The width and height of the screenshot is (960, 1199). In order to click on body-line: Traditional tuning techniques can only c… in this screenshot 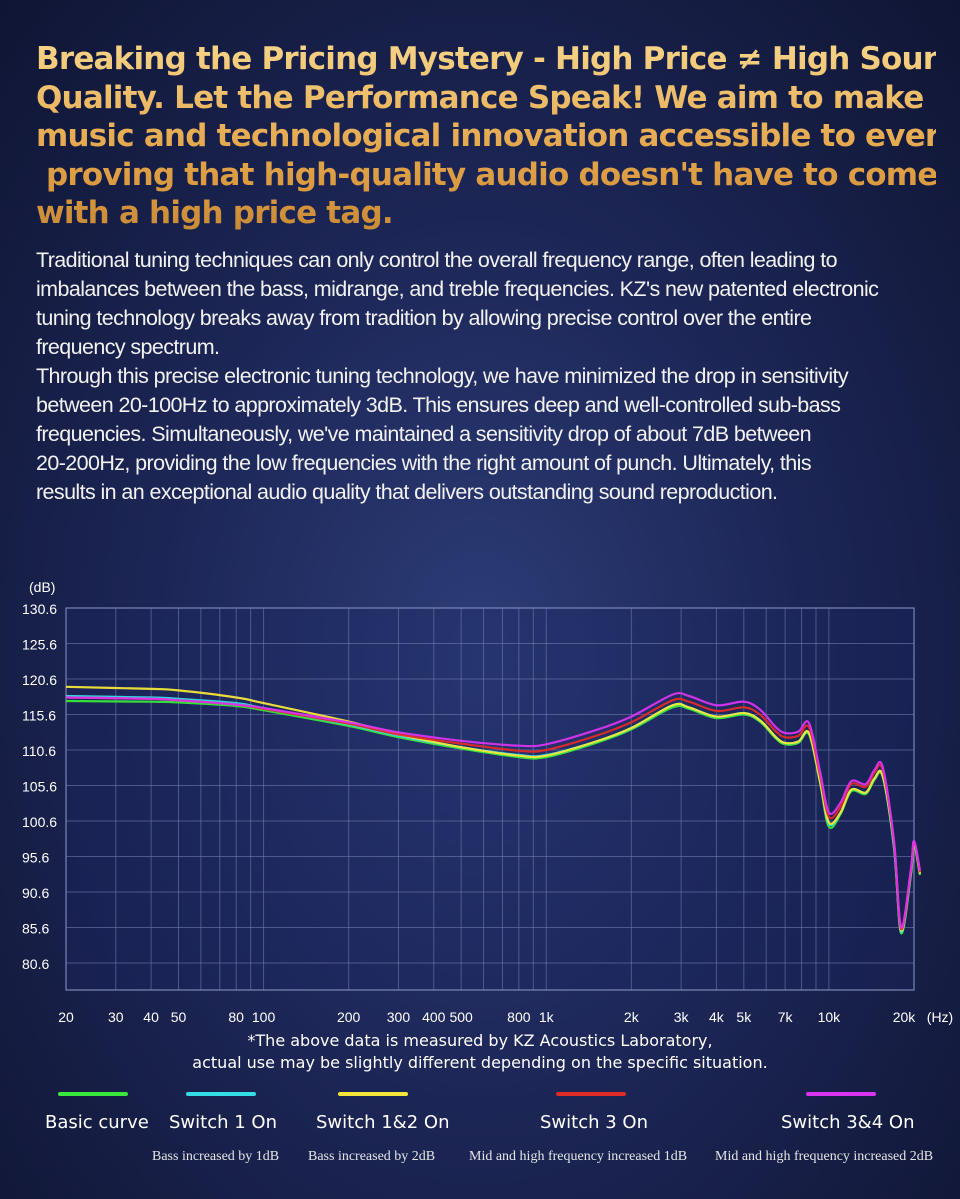, I will do `click(437, 260)`.